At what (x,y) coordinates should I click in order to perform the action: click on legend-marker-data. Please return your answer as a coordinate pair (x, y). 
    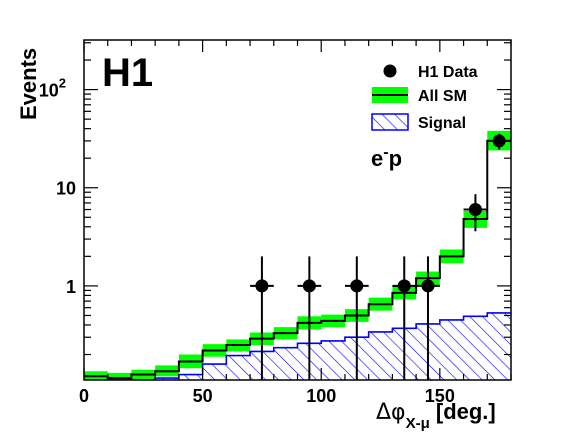
    Looking at the image, I should click on (390, 71).